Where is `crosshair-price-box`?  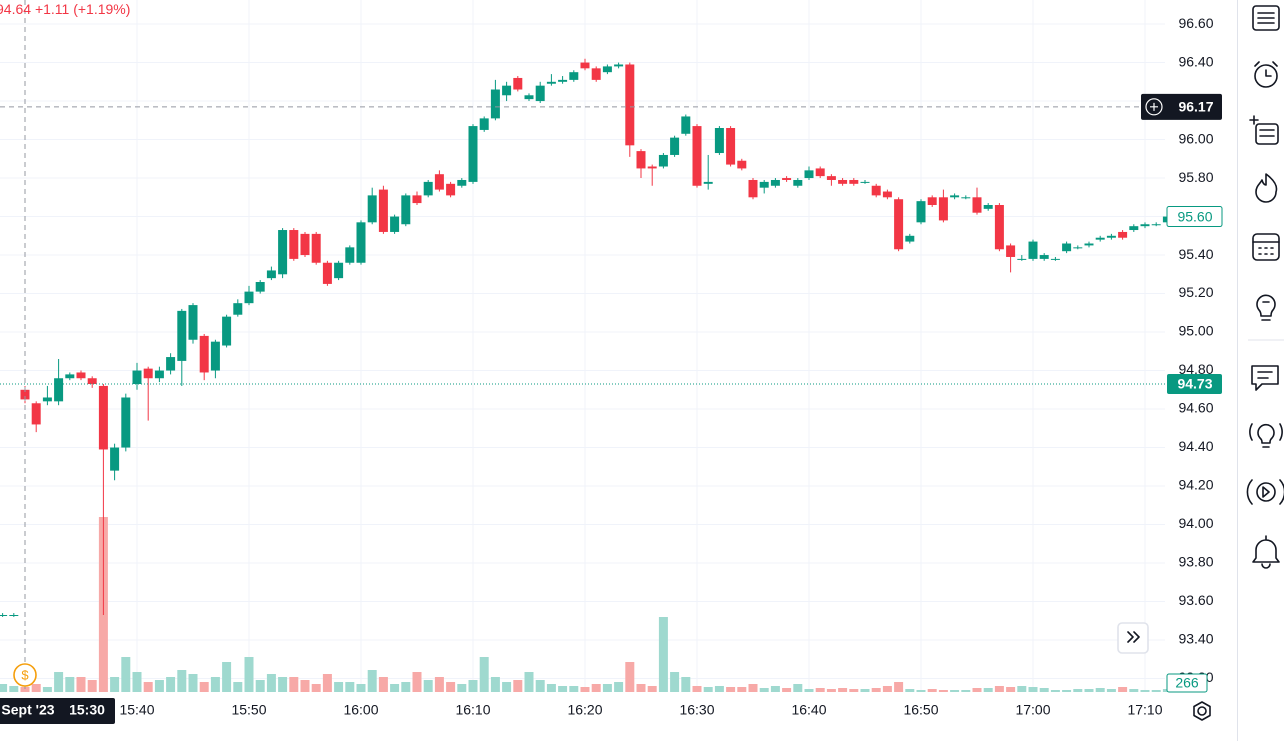
crosshair-price-box is located at coordinates (1181, 106).